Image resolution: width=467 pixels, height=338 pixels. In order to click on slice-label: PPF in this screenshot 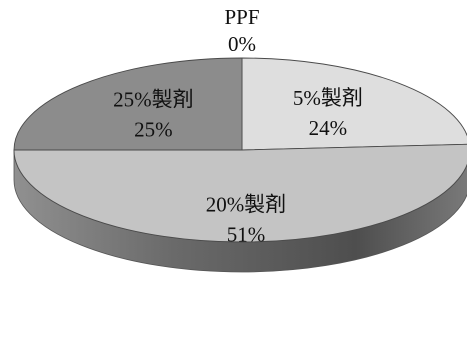, I will do `click(241, 17)`.